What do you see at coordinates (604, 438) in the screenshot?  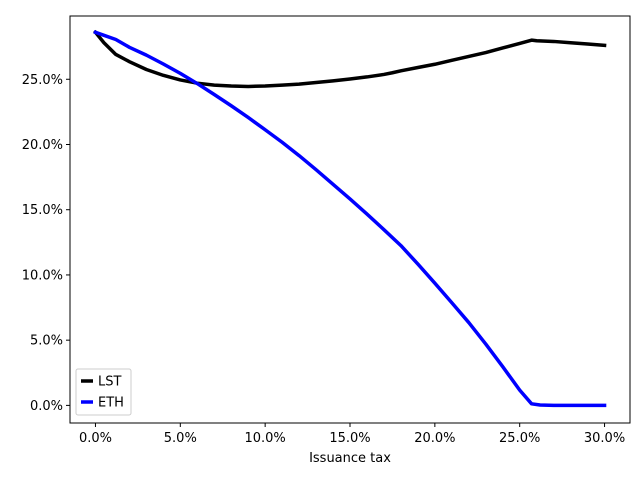 I see `x-tick-label: 30.0%` at bounding box center [604, 438].